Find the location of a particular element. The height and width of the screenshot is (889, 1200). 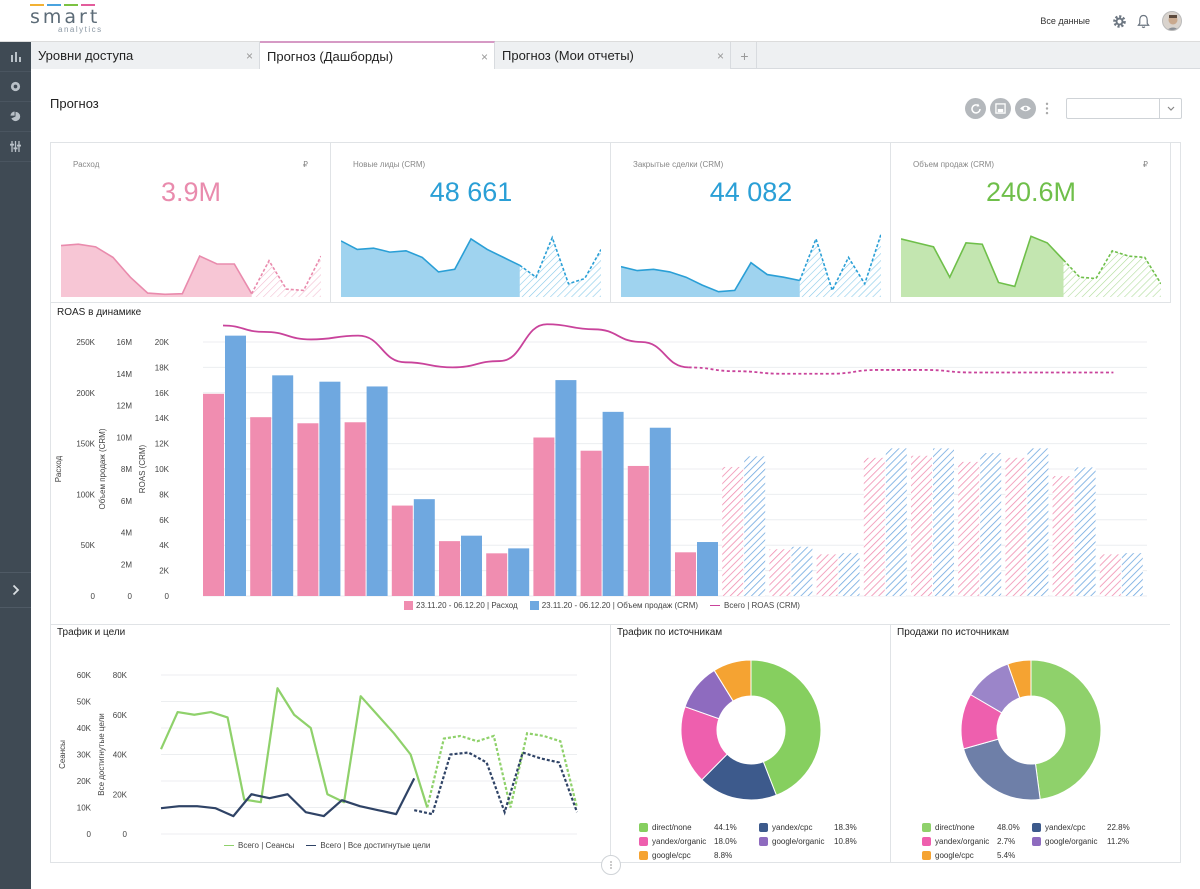

legend-pct: 48.0% is located at coordinates (1008, 827).